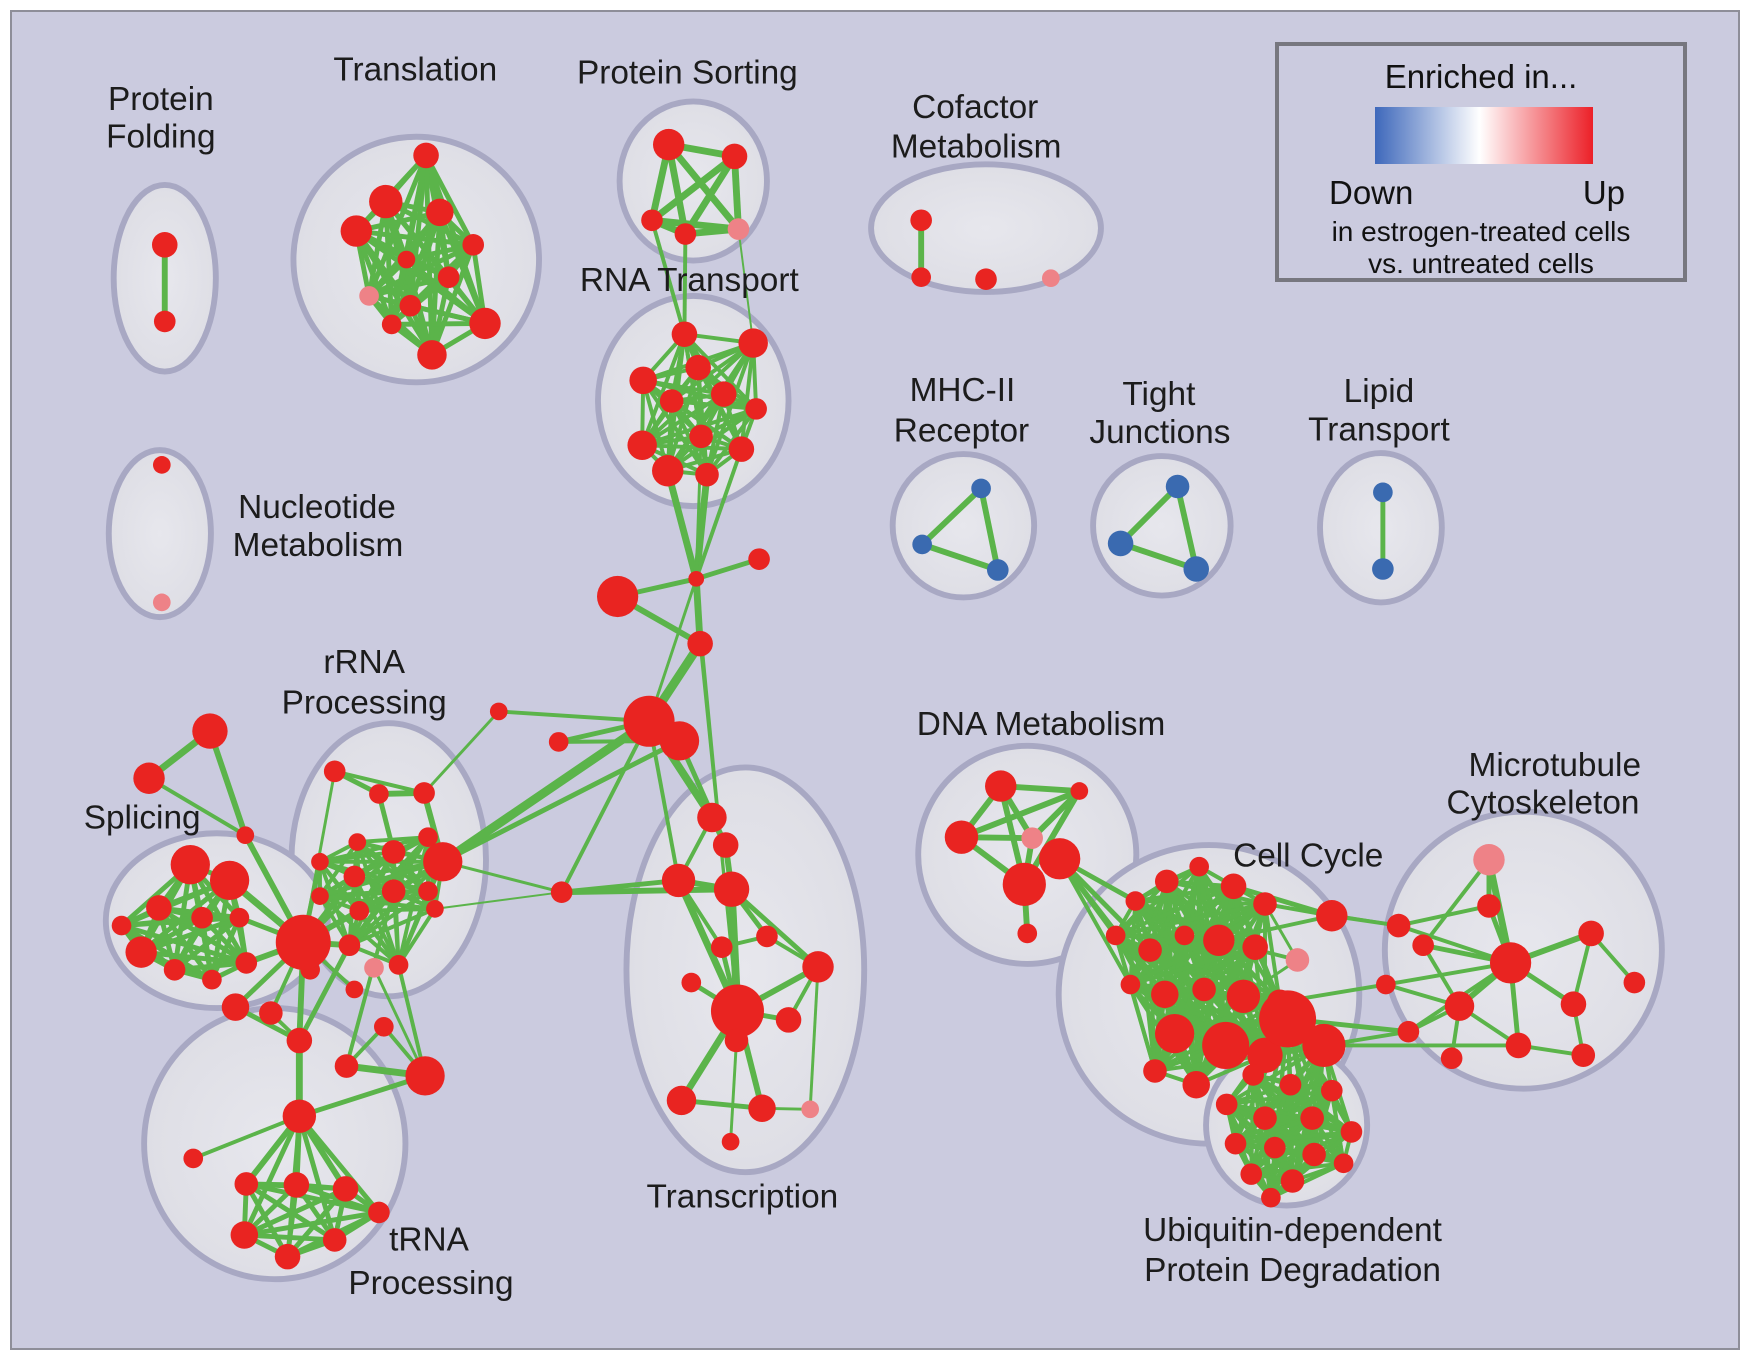 Image resolution: width=1750 pixels, height=1360 pixels. Describe the element at coordinates (1159, 394) in the screenshot. I see `cluster-label-tight-junctions: Tight` at that location.